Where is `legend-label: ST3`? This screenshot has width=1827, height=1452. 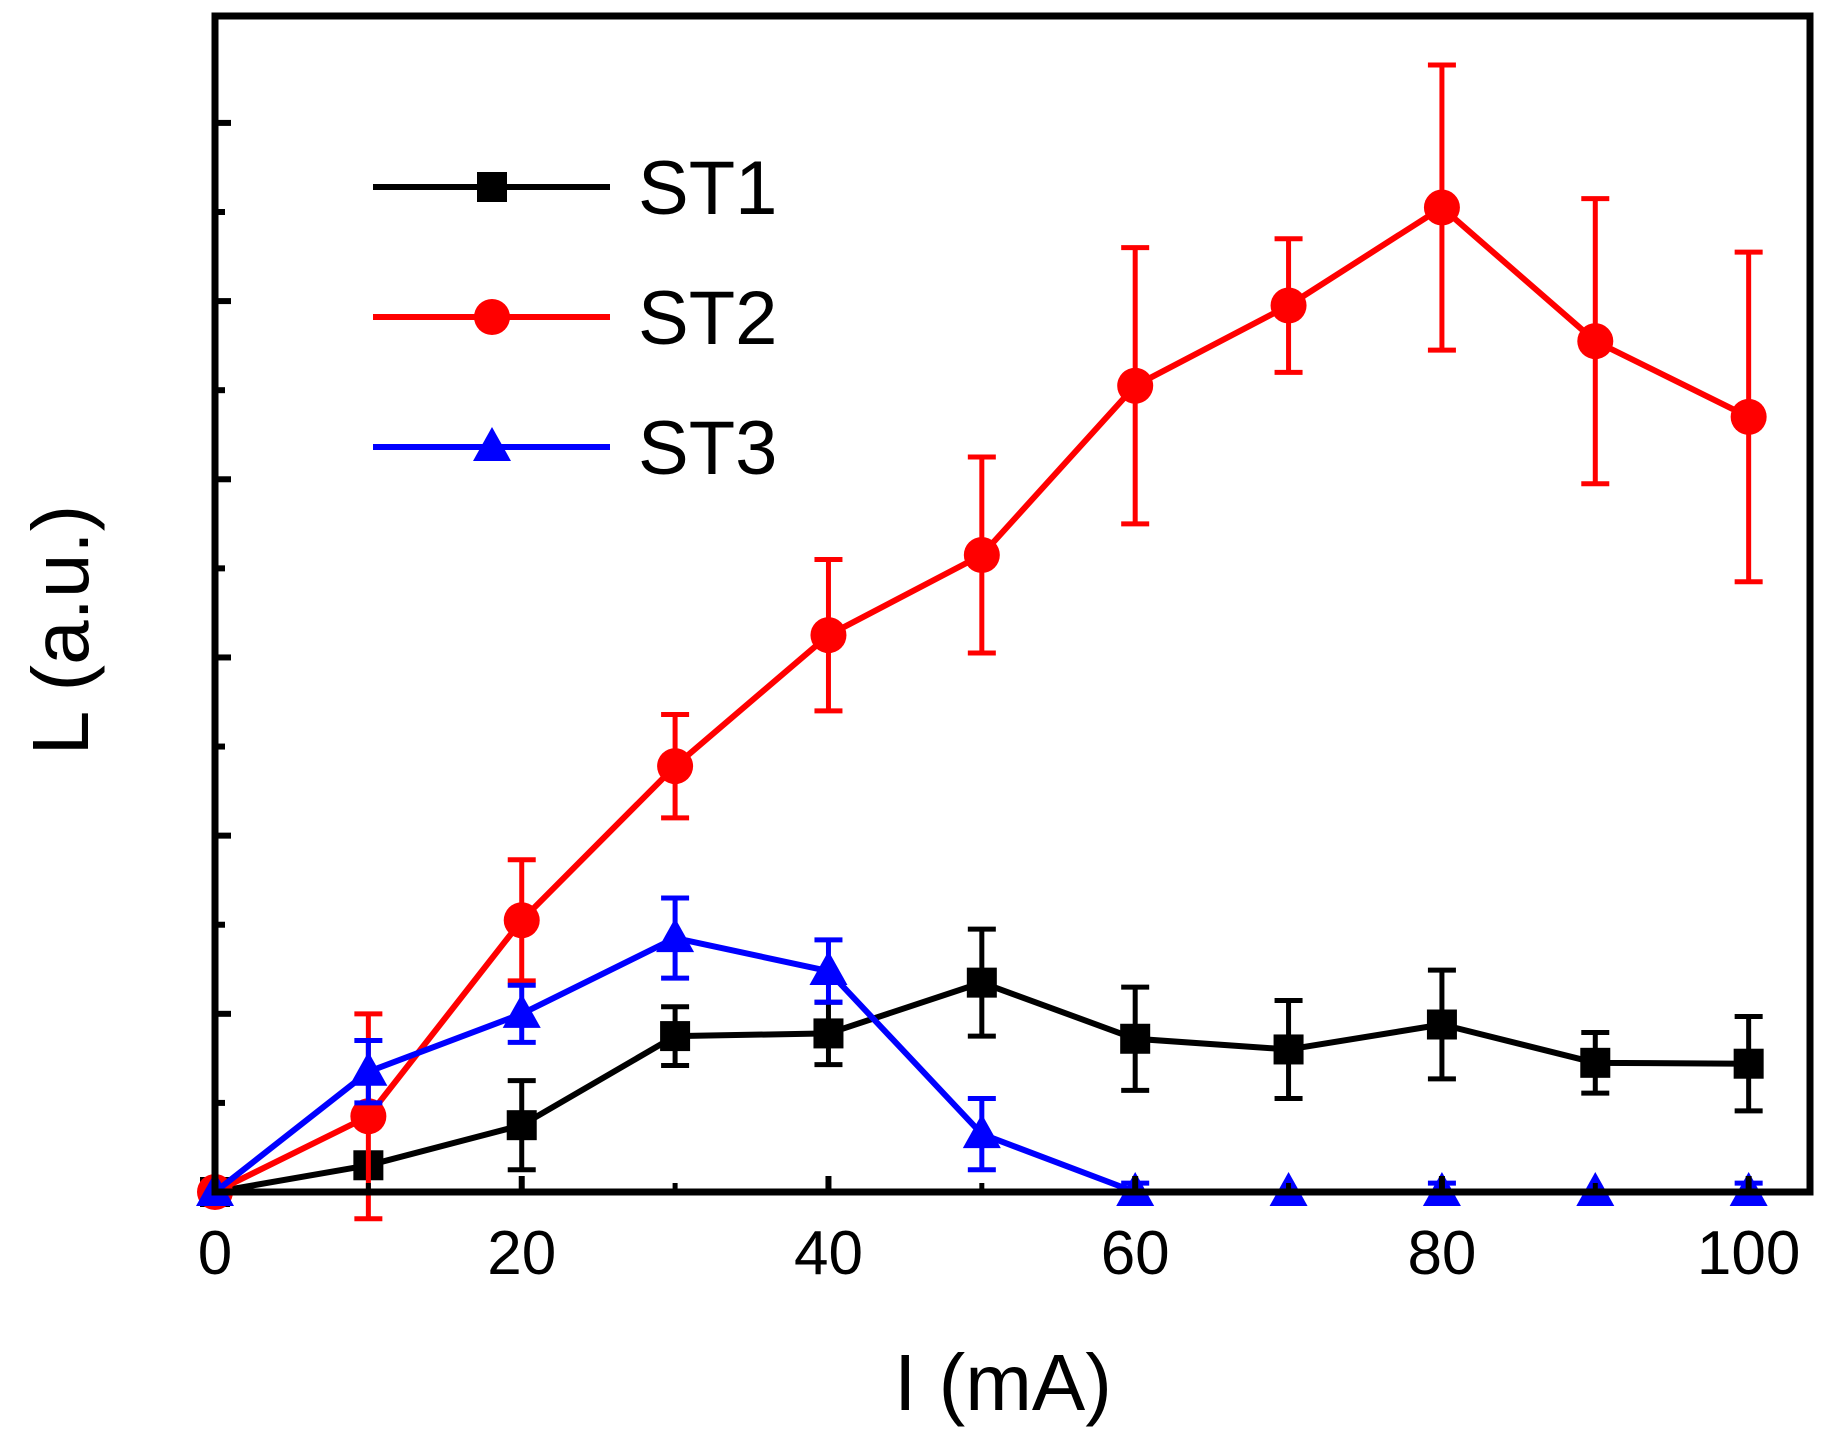 legend-label: ST3 is located at coordinates (707, 448).